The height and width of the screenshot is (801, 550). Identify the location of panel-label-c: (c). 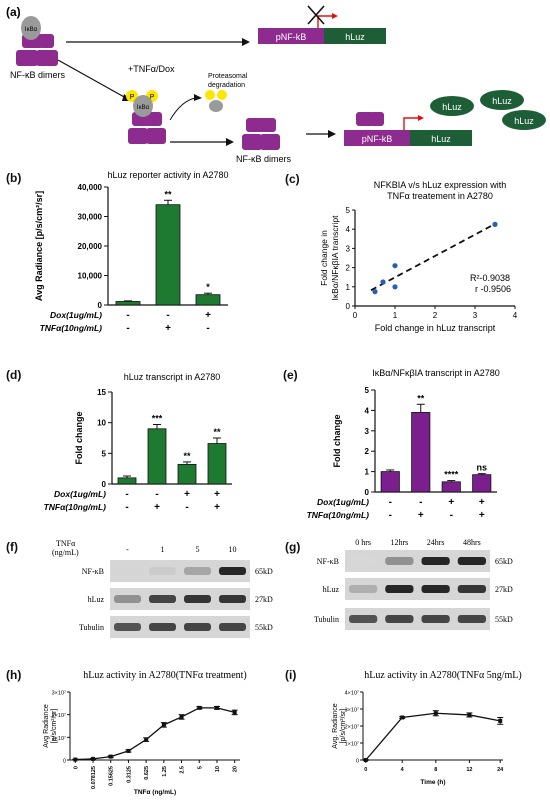
(292, 179).